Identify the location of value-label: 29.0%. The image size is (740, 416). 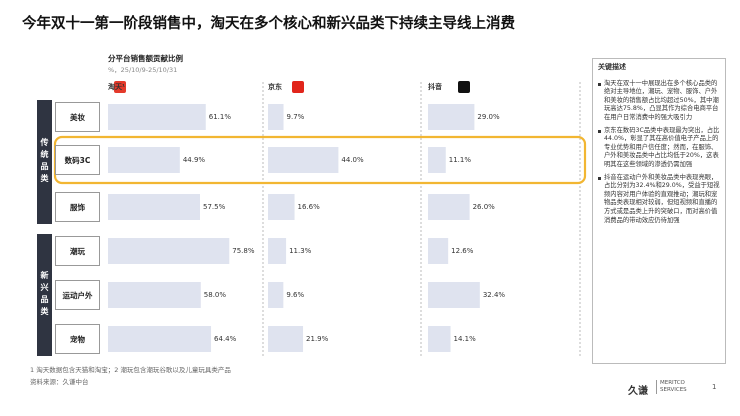
(488, 117).